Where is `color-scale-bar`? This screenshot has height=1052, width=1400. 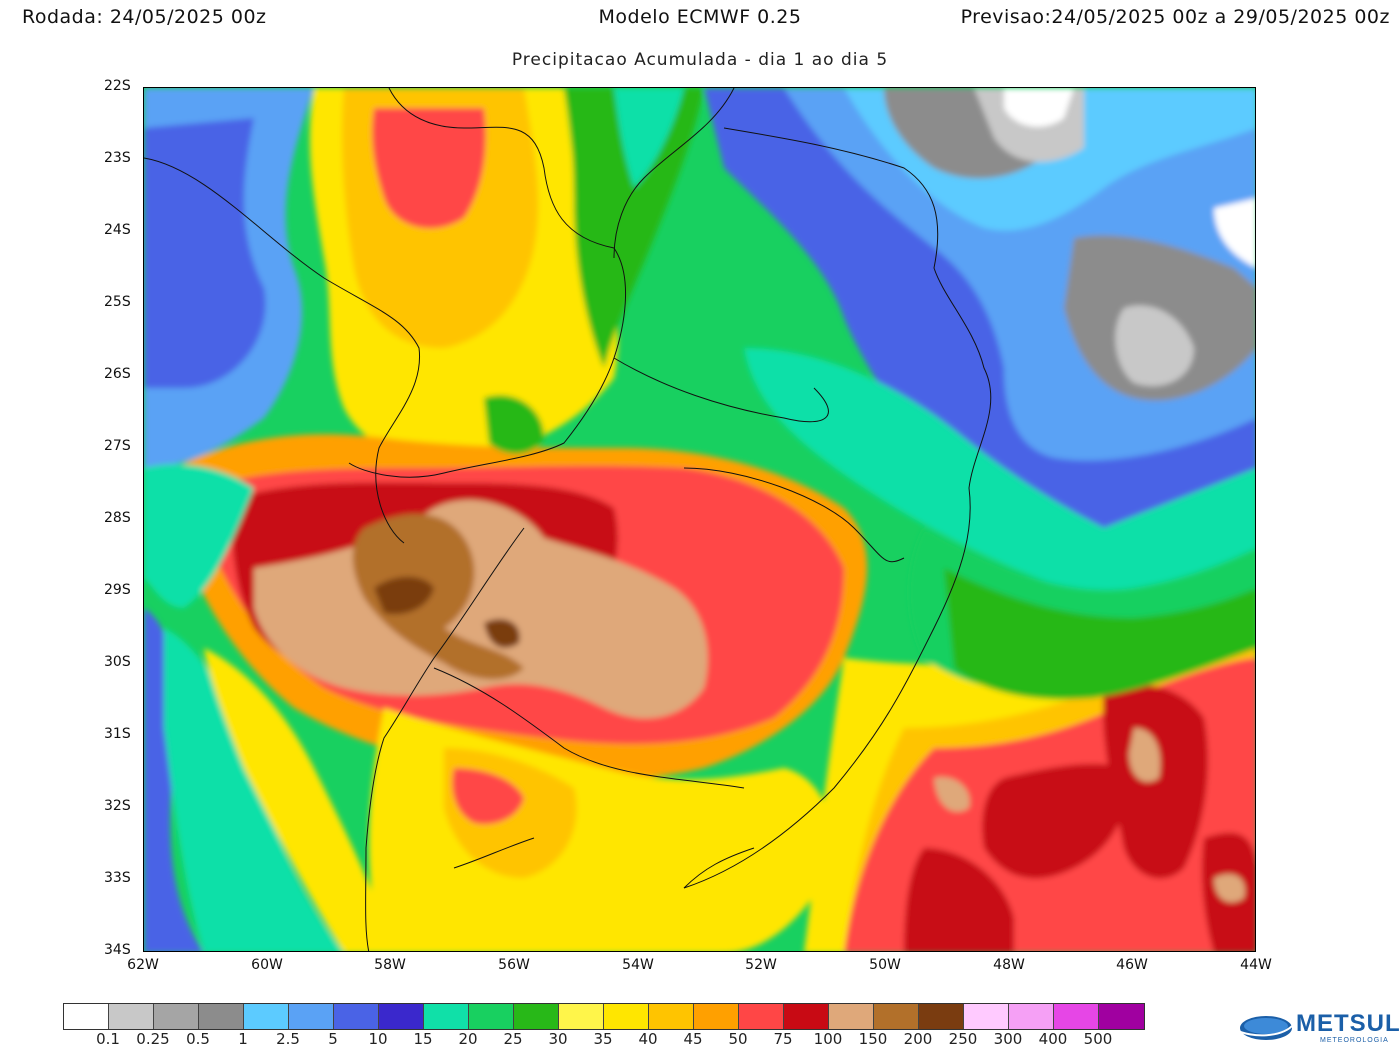
color-scale-bar is located at coordinates (604, 1016).